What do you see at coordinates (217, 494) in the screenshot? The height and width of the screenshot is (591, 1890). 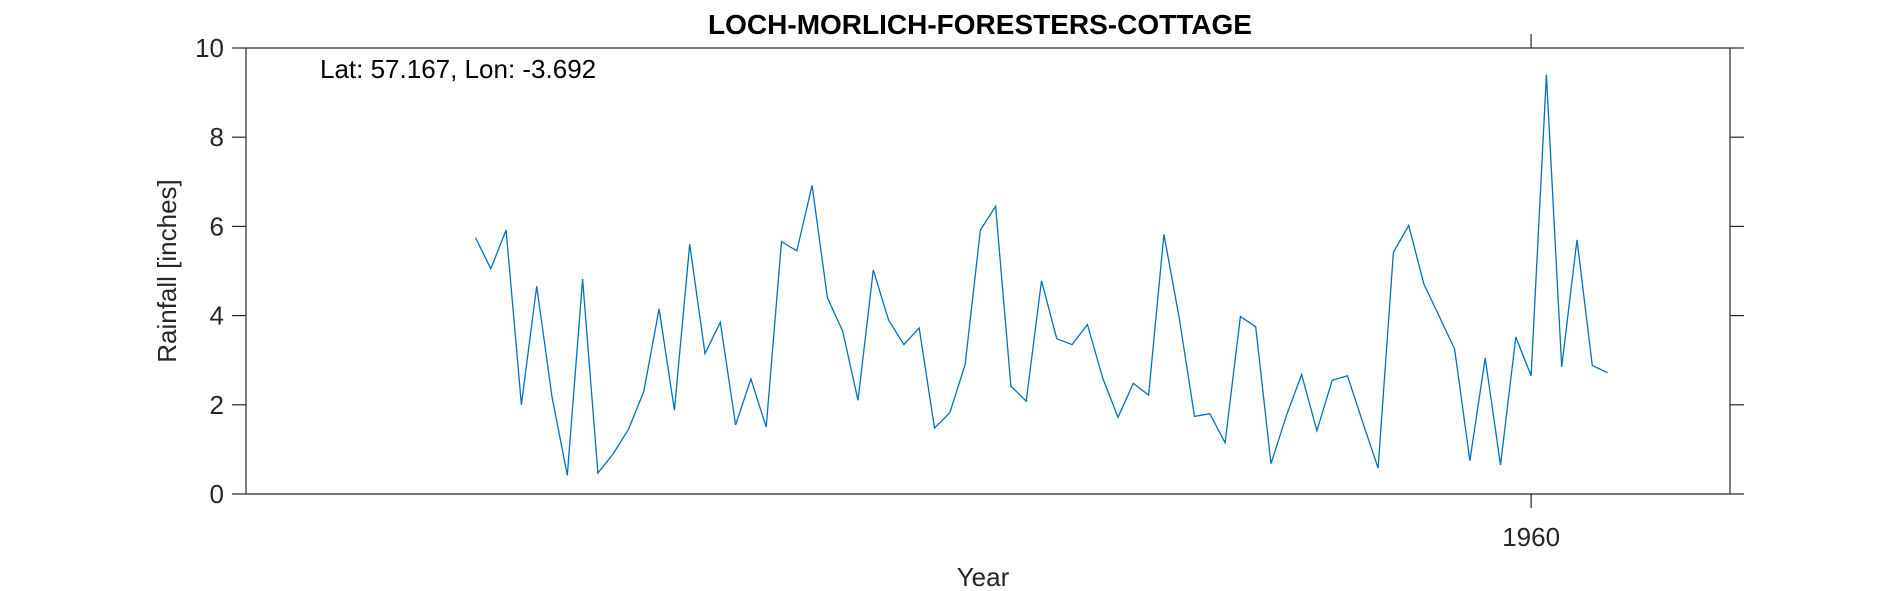 I see `y-tick-label: 0` at bounding box center [217, 494].